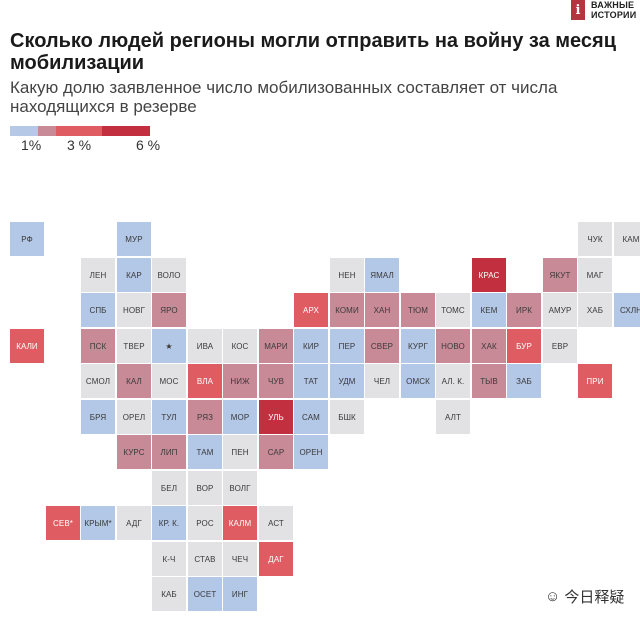  Describe the element at coordinates (418, 346) in the screenshot. I see `region-tile: КУРГ` at that location.